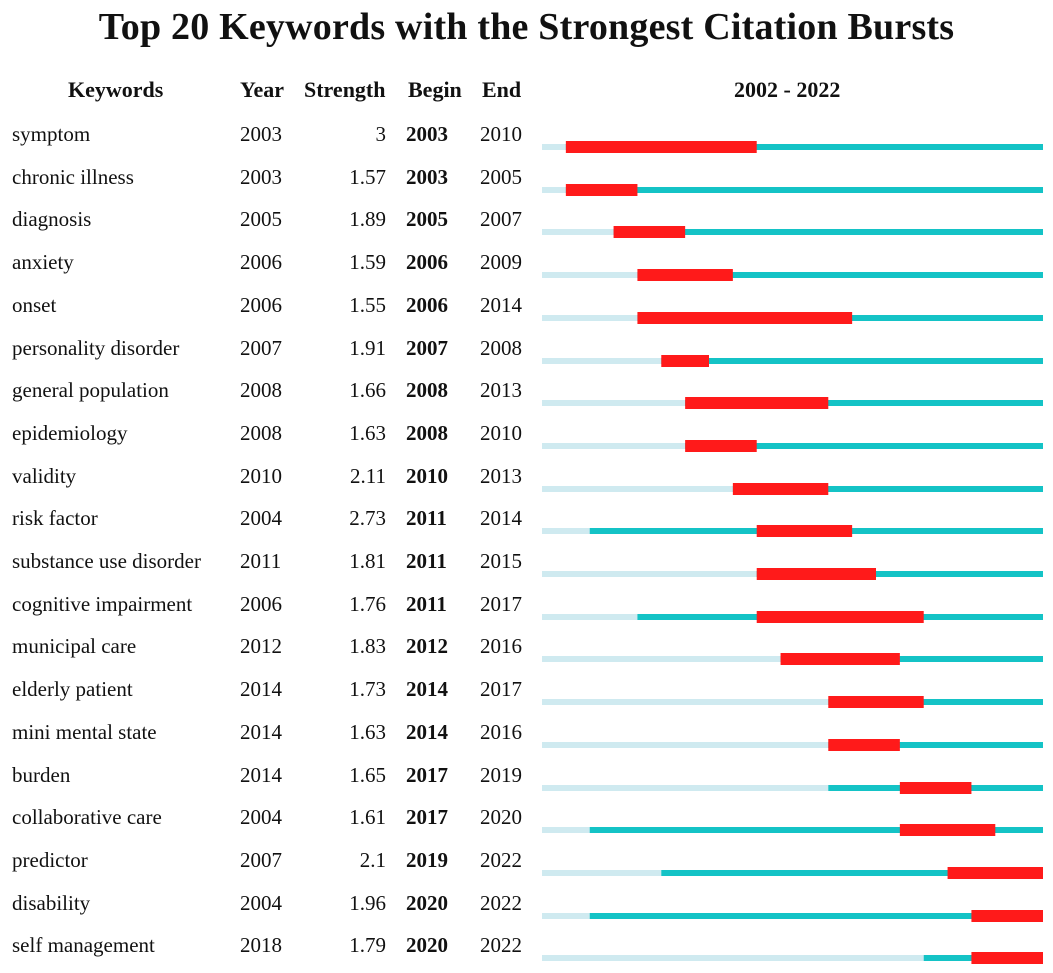 This screenshot has width=1053, height=973. Describe the element at coordinates (367, 945) in the screenshot. I see `strength-cell: 1.79` at that location.